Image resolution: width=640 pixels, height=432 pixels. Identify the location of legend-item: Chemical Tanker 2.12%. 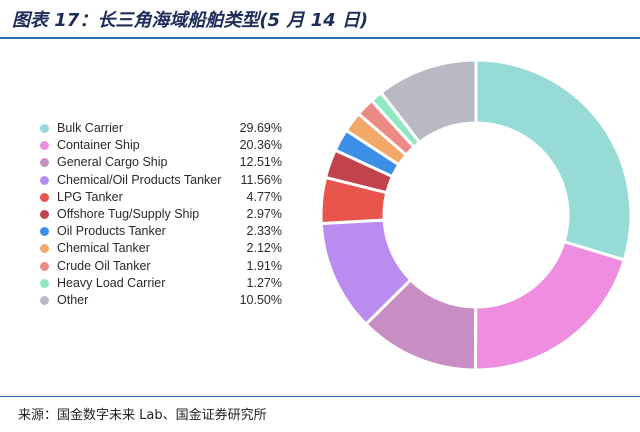
(165, 248).